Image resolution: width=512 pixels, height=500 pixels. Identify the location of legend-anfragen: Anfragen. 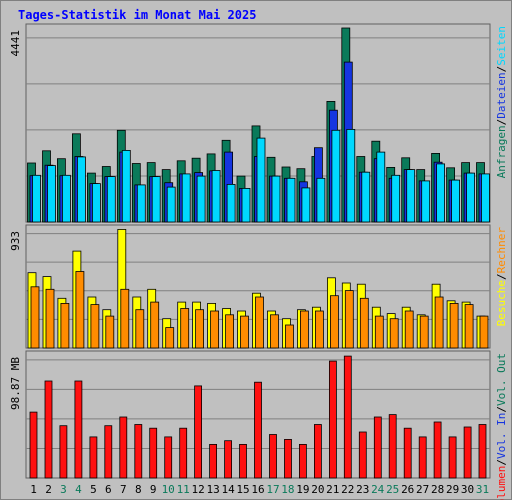
(501, 151).